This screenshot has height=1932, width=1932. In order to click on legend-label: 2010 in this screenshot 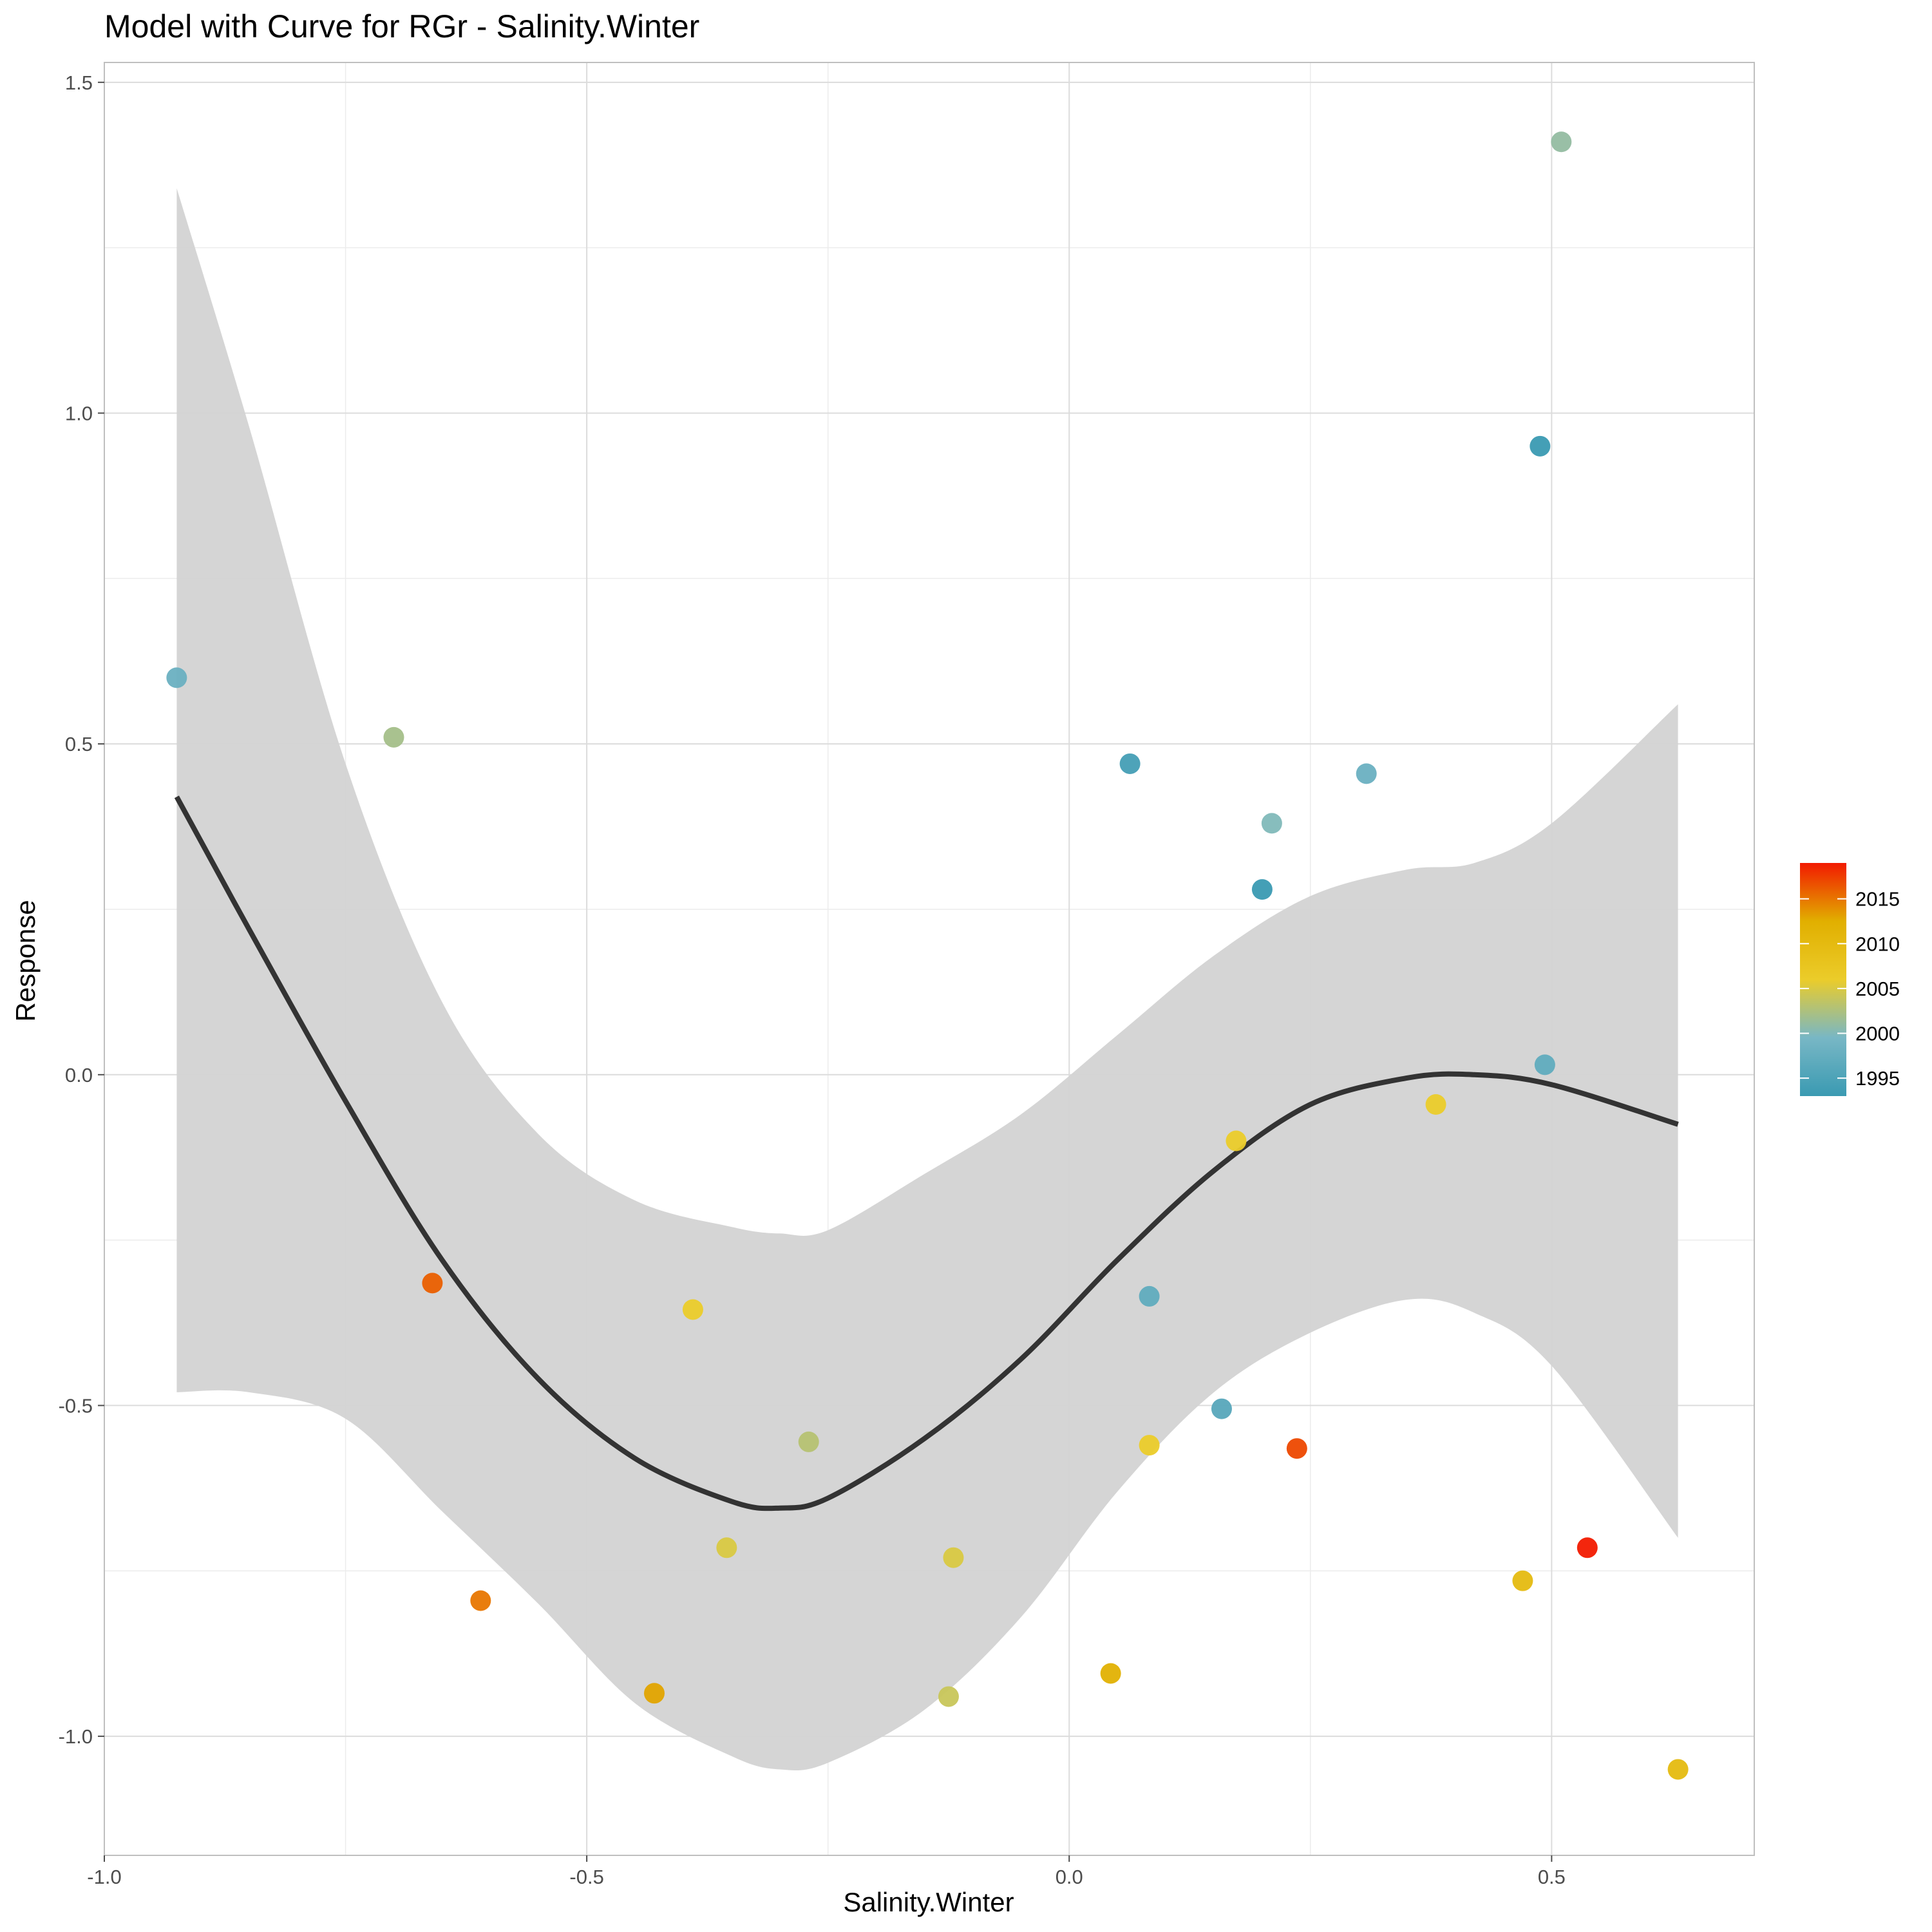, I will do `click(1878, 944)`.